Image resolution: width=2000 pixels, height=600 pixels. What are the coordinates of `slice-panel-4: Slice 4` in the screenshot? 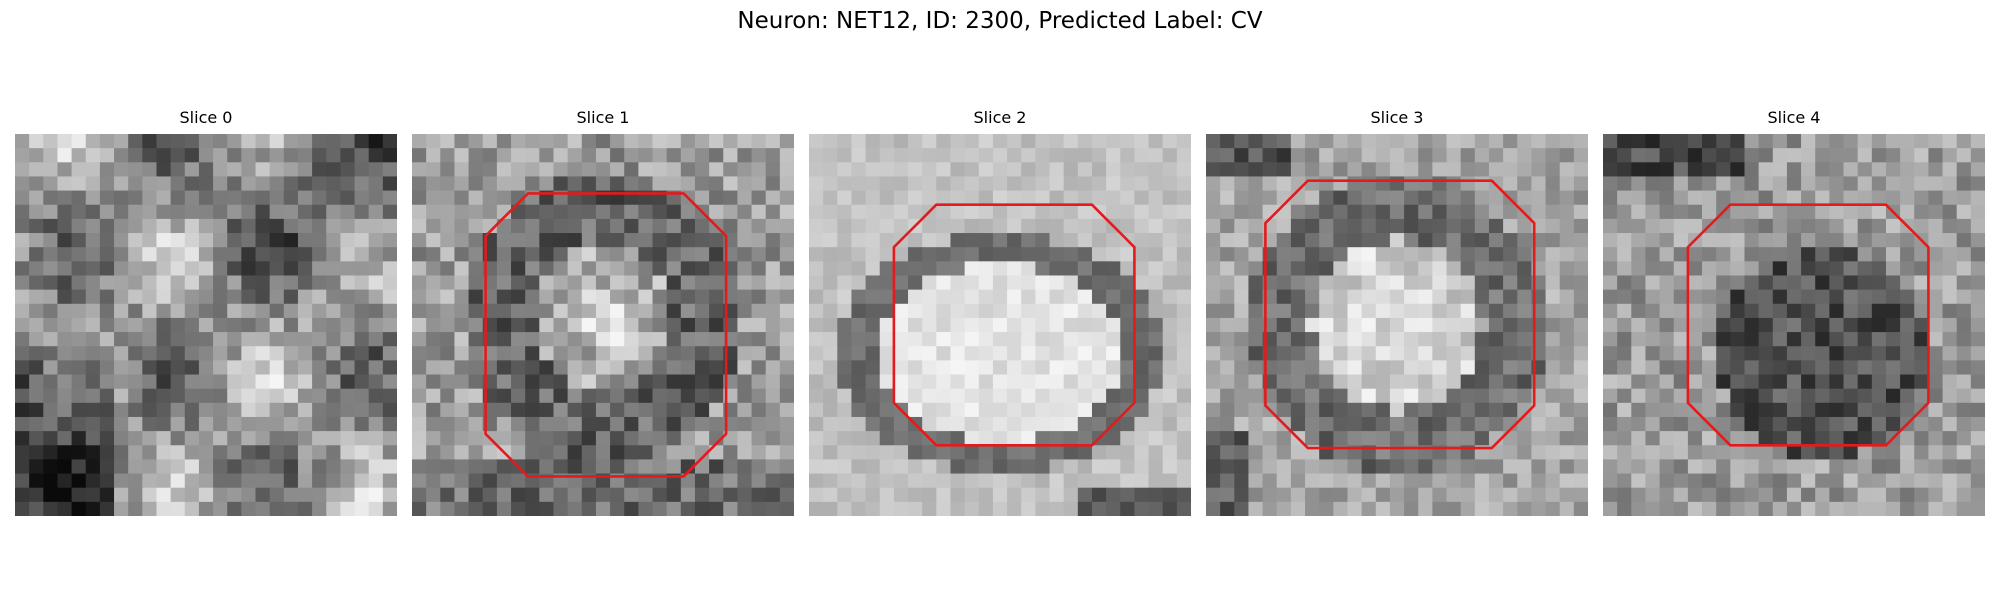 It's located at (1794, 313).